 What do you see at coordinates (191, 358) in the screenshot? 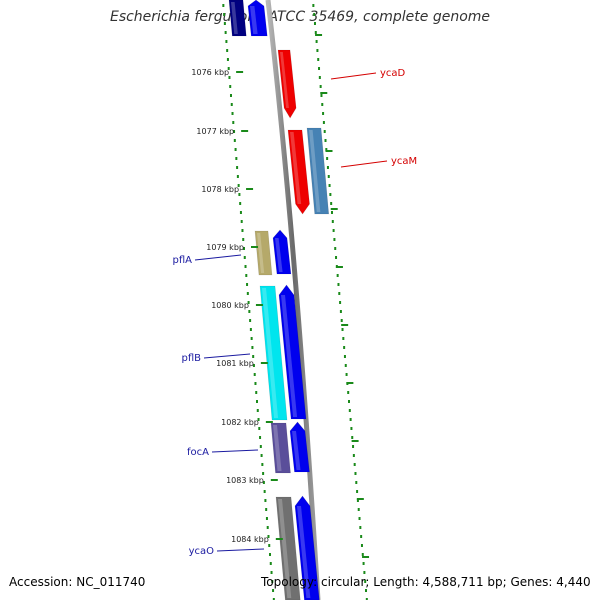
I see `gene-label: pflB` at bounding box center [191, 358].